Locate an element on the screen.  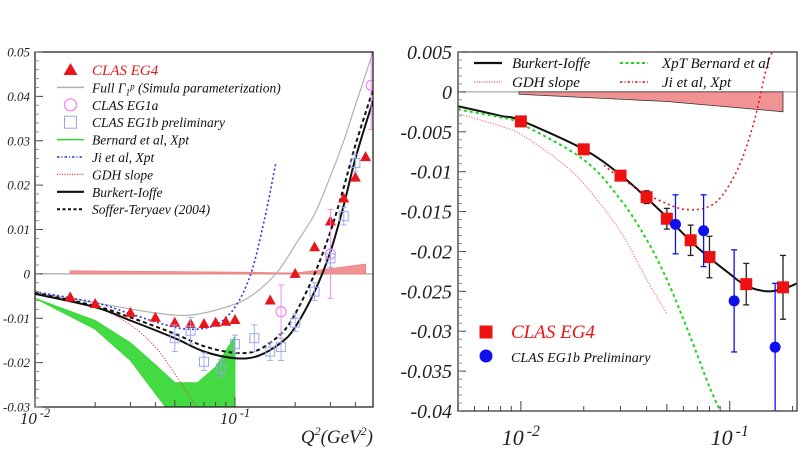
y-tick-label: 0.05 is located at coordinates (18, 52).